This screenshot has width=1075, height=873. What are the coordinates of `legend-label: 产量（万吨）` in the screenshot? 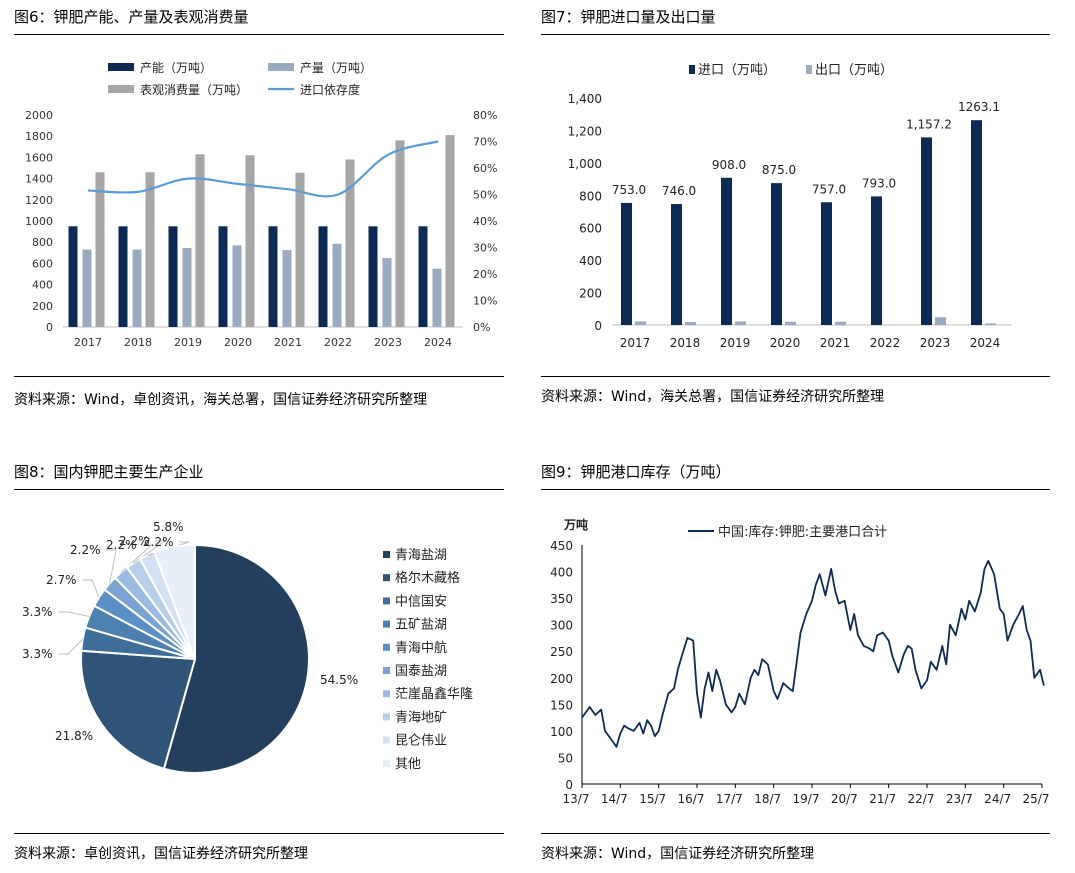 It's located at (336, 68).